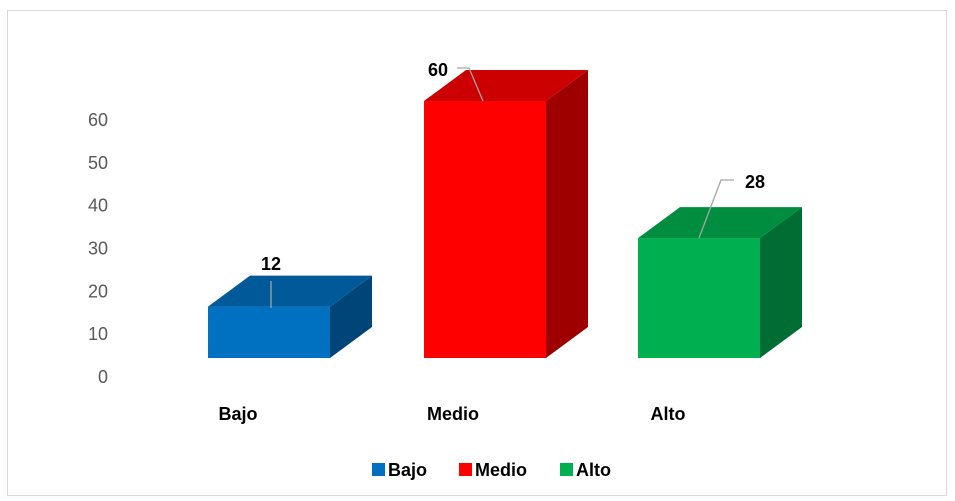 The height and width of the screenshot is (501, 955). I want to click on x-category-label: Alto, so click(668, 414).